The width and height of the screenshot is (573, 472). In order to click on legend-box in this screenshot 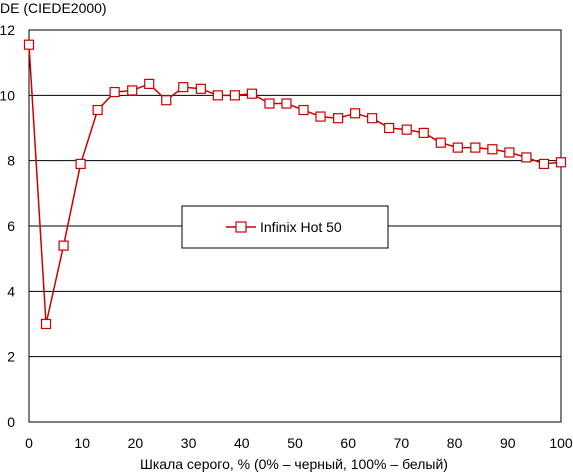, I will do `click(285, 227)`.